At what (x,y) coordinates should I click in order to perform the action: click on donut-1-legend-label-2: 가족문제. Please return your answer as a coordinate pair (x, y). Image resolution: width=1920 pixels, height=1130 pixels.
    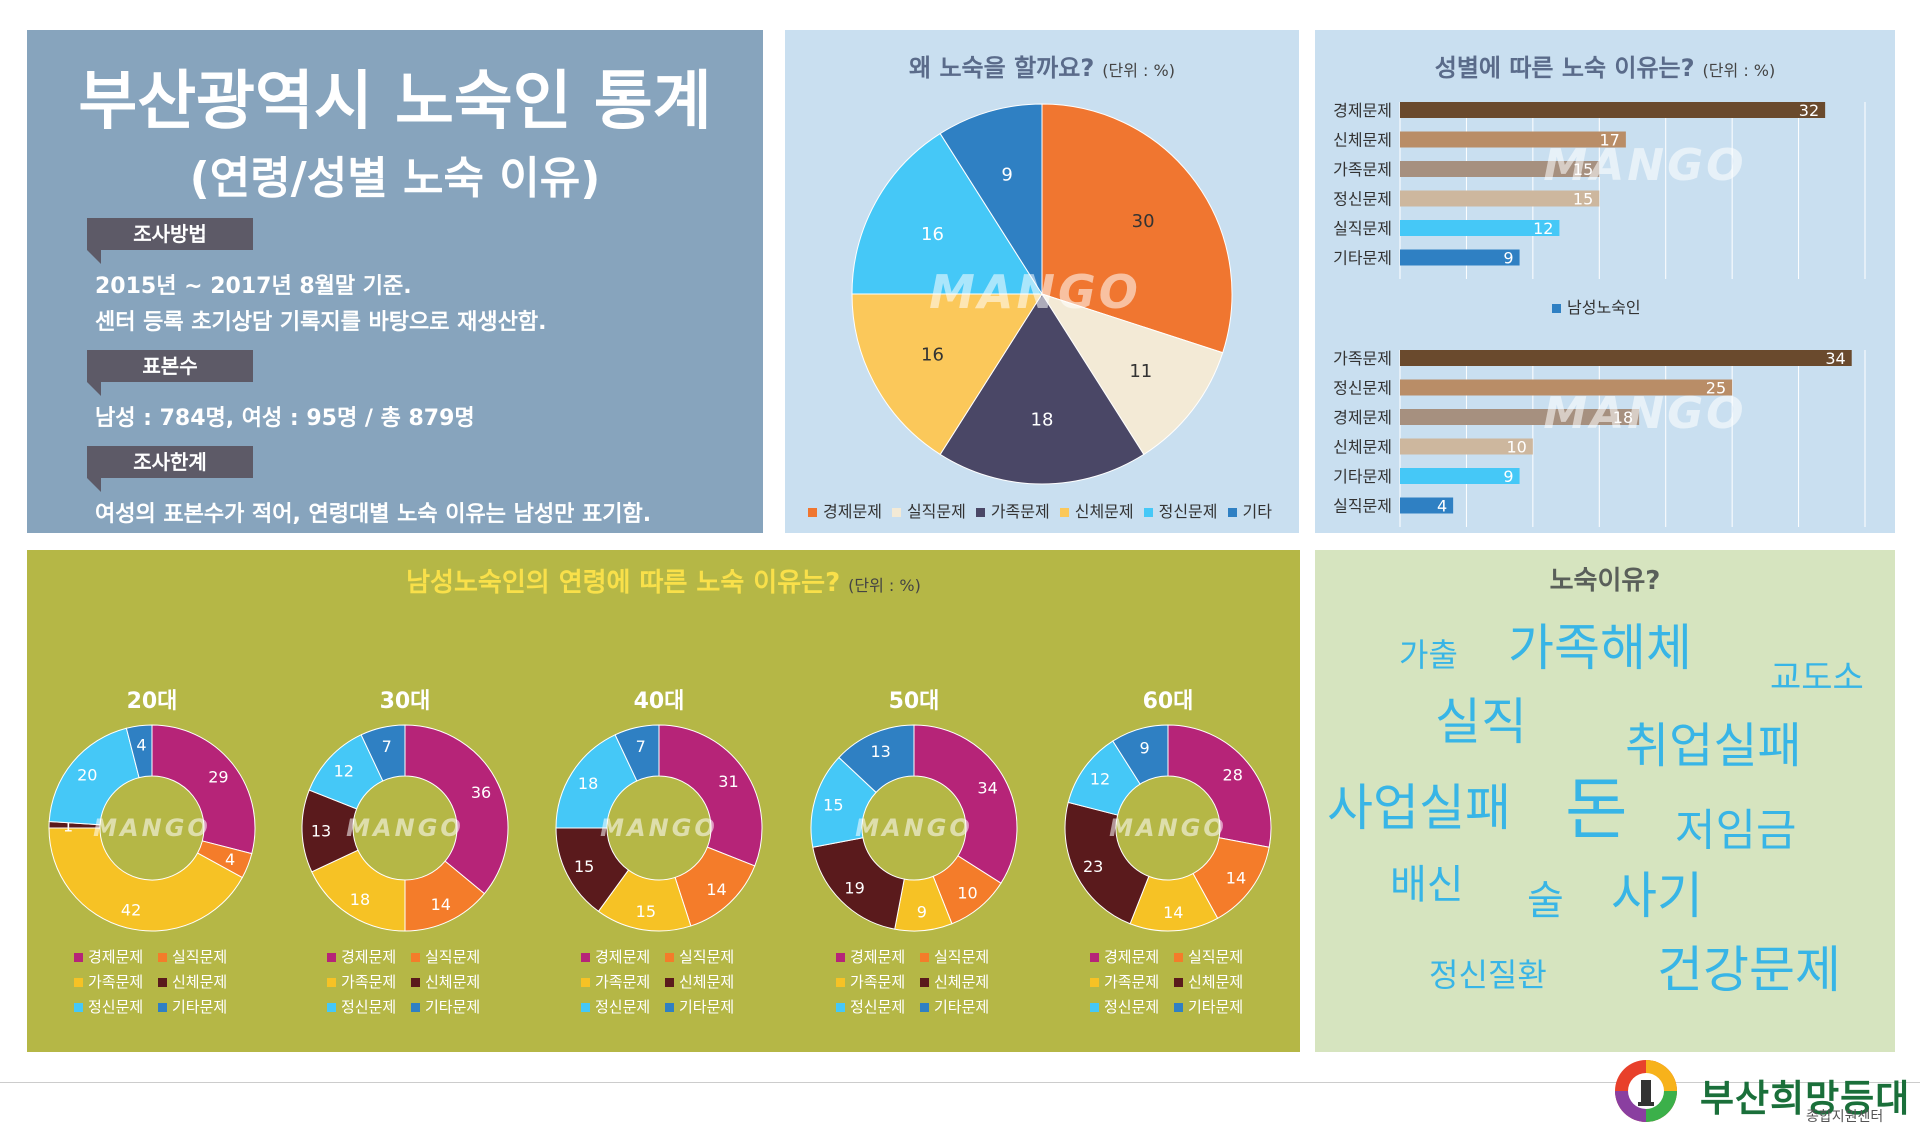
    Looking at the image, I should click on (368, 982).